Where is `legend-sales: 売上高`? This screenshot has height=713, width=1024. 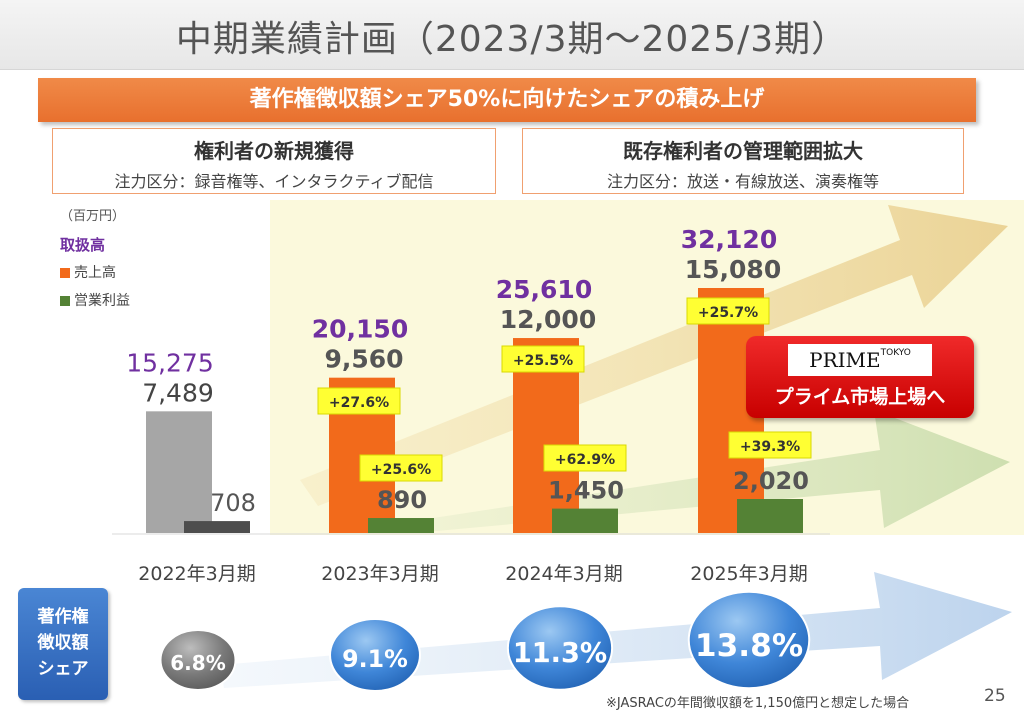 legend-sales: 売上高 is located at coordinates (95, 273).